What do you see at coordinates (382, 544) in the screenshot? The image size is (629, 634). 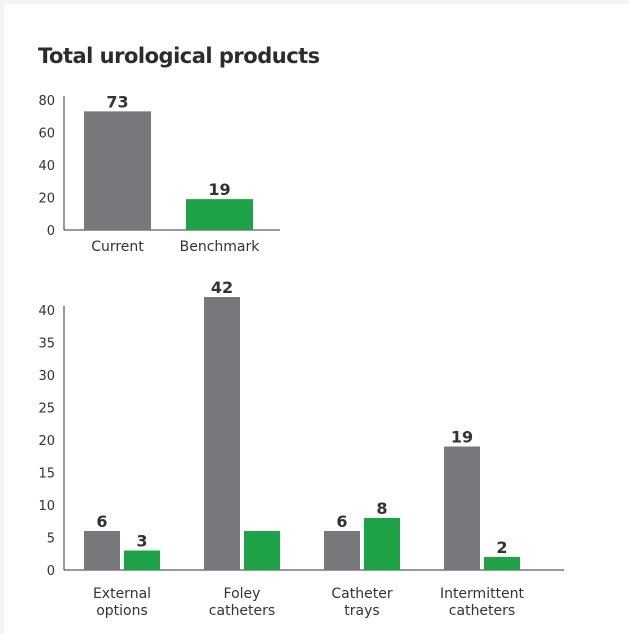 I see `bar-series2-cat3` at bounding box center [382, 544].